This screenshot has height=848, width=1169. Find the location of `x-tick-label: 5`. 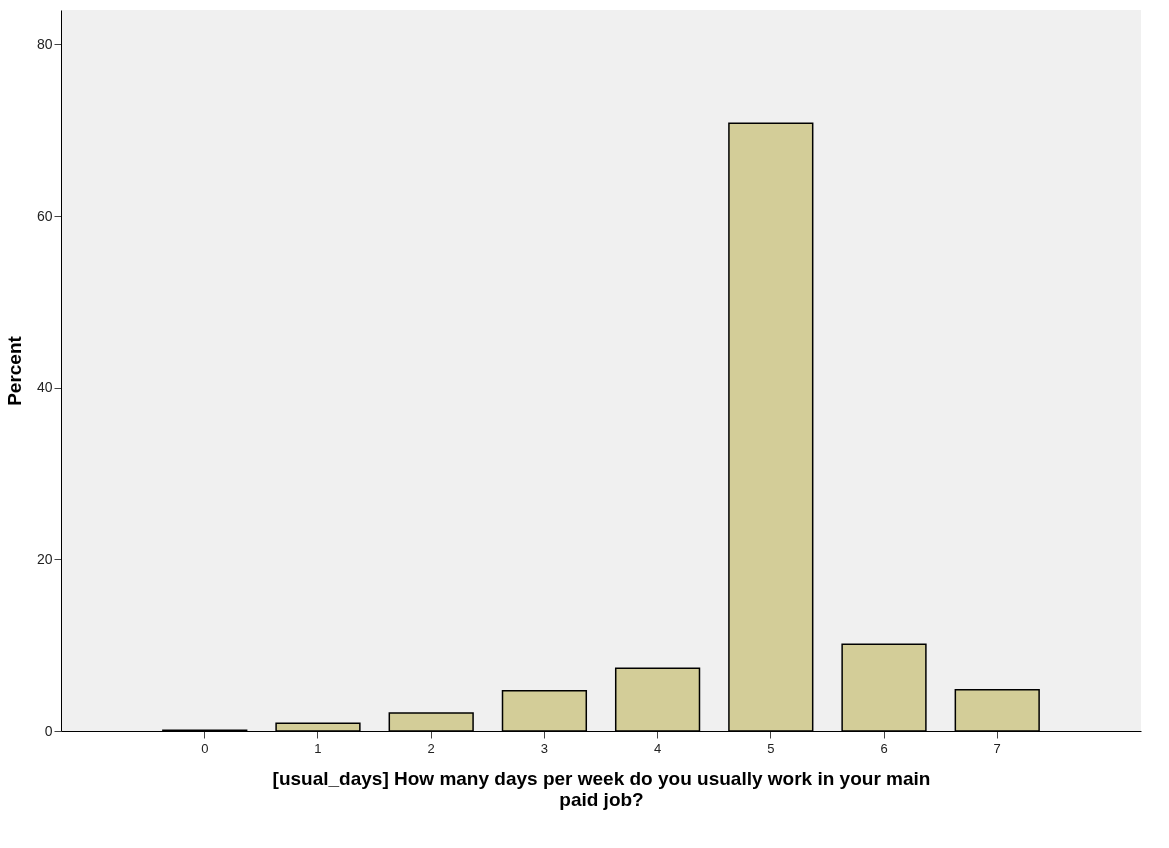

x-tick-label: 5 is located at coordinates (771, 748).